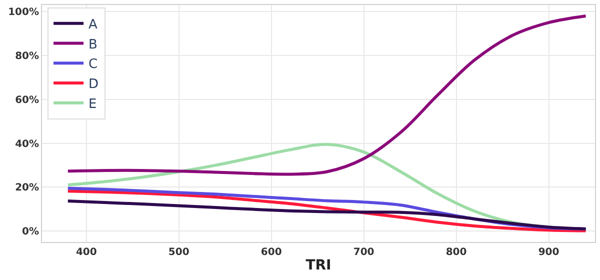 The width and height of the screenshot is (600, 280). Describe the element at coordinates (319, 265) in the screenshot. I see `x-axis-title: TRI` at that location.